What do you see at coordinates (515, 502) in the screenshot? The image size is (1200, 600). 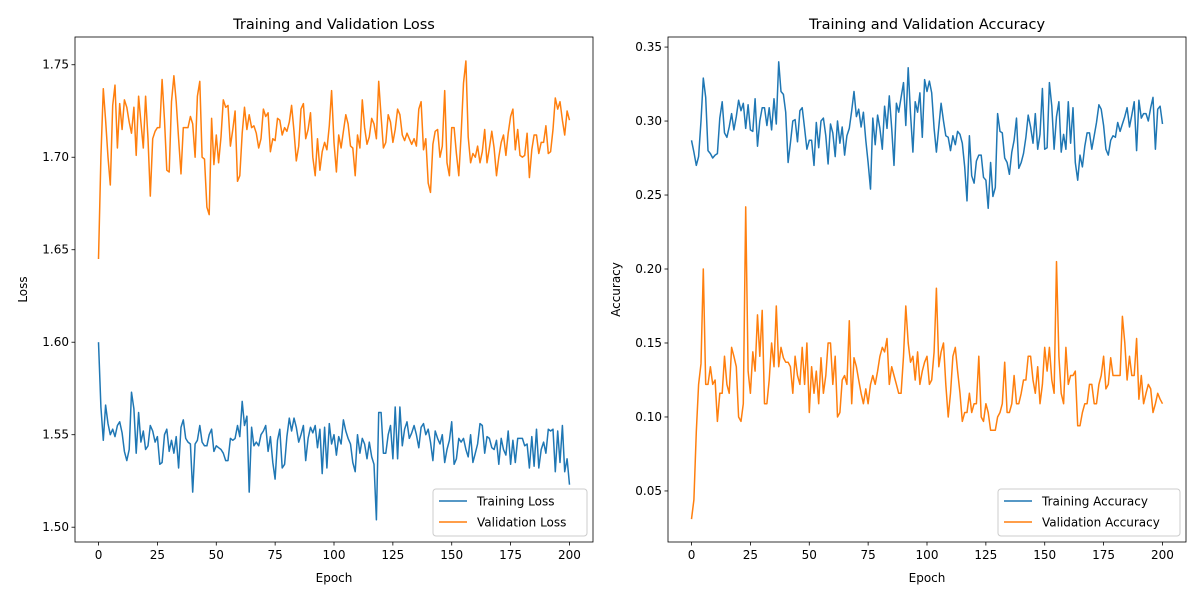 I see `legend-label: Training Loss` at bounding box center [515, 502].